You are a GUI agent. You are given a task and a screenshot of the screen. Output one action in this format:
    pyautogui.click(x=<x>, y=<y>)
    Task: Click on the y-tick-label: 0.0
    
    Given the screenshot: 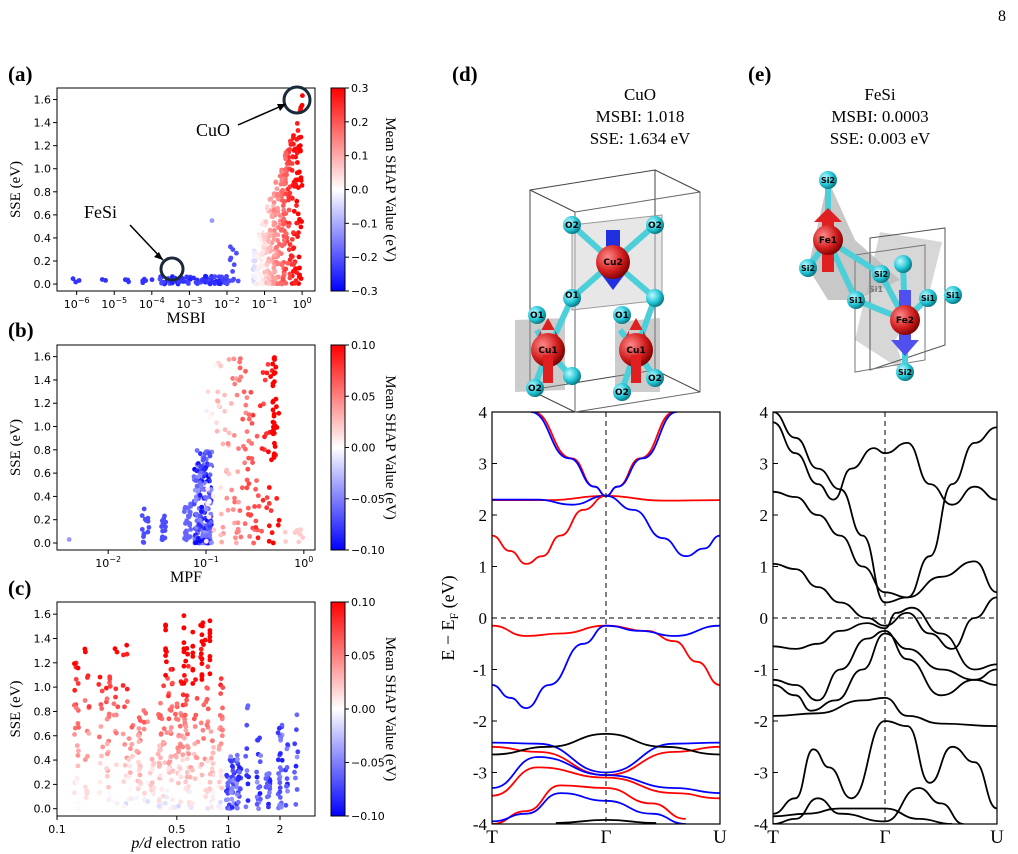 What is the action you would take?
    pyautogui.click(x=43, y=284)
    